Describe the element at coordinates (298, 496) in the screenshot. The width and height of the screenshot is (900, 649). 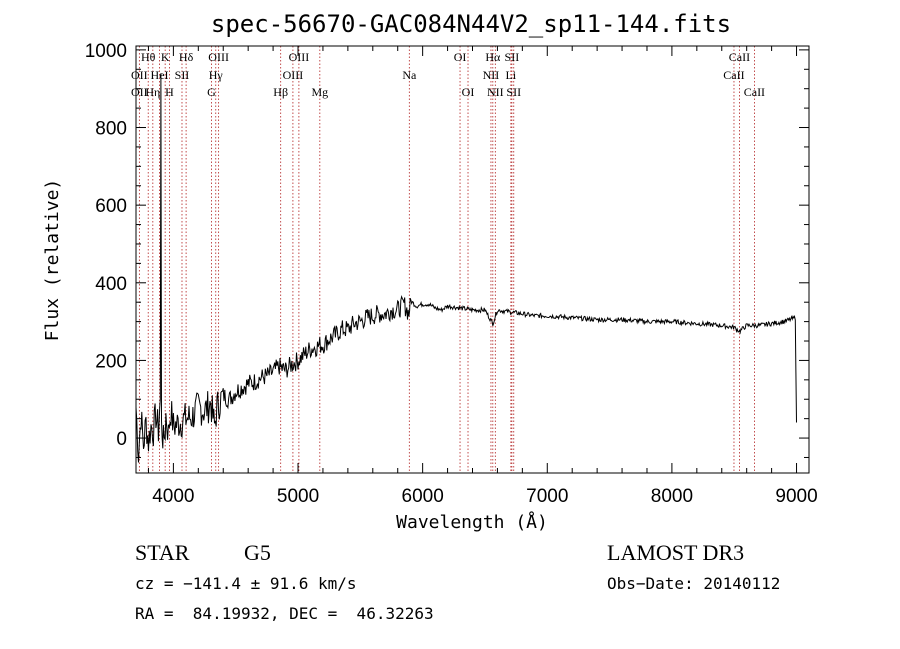
I see `x-tick-label: 5000` at that location.